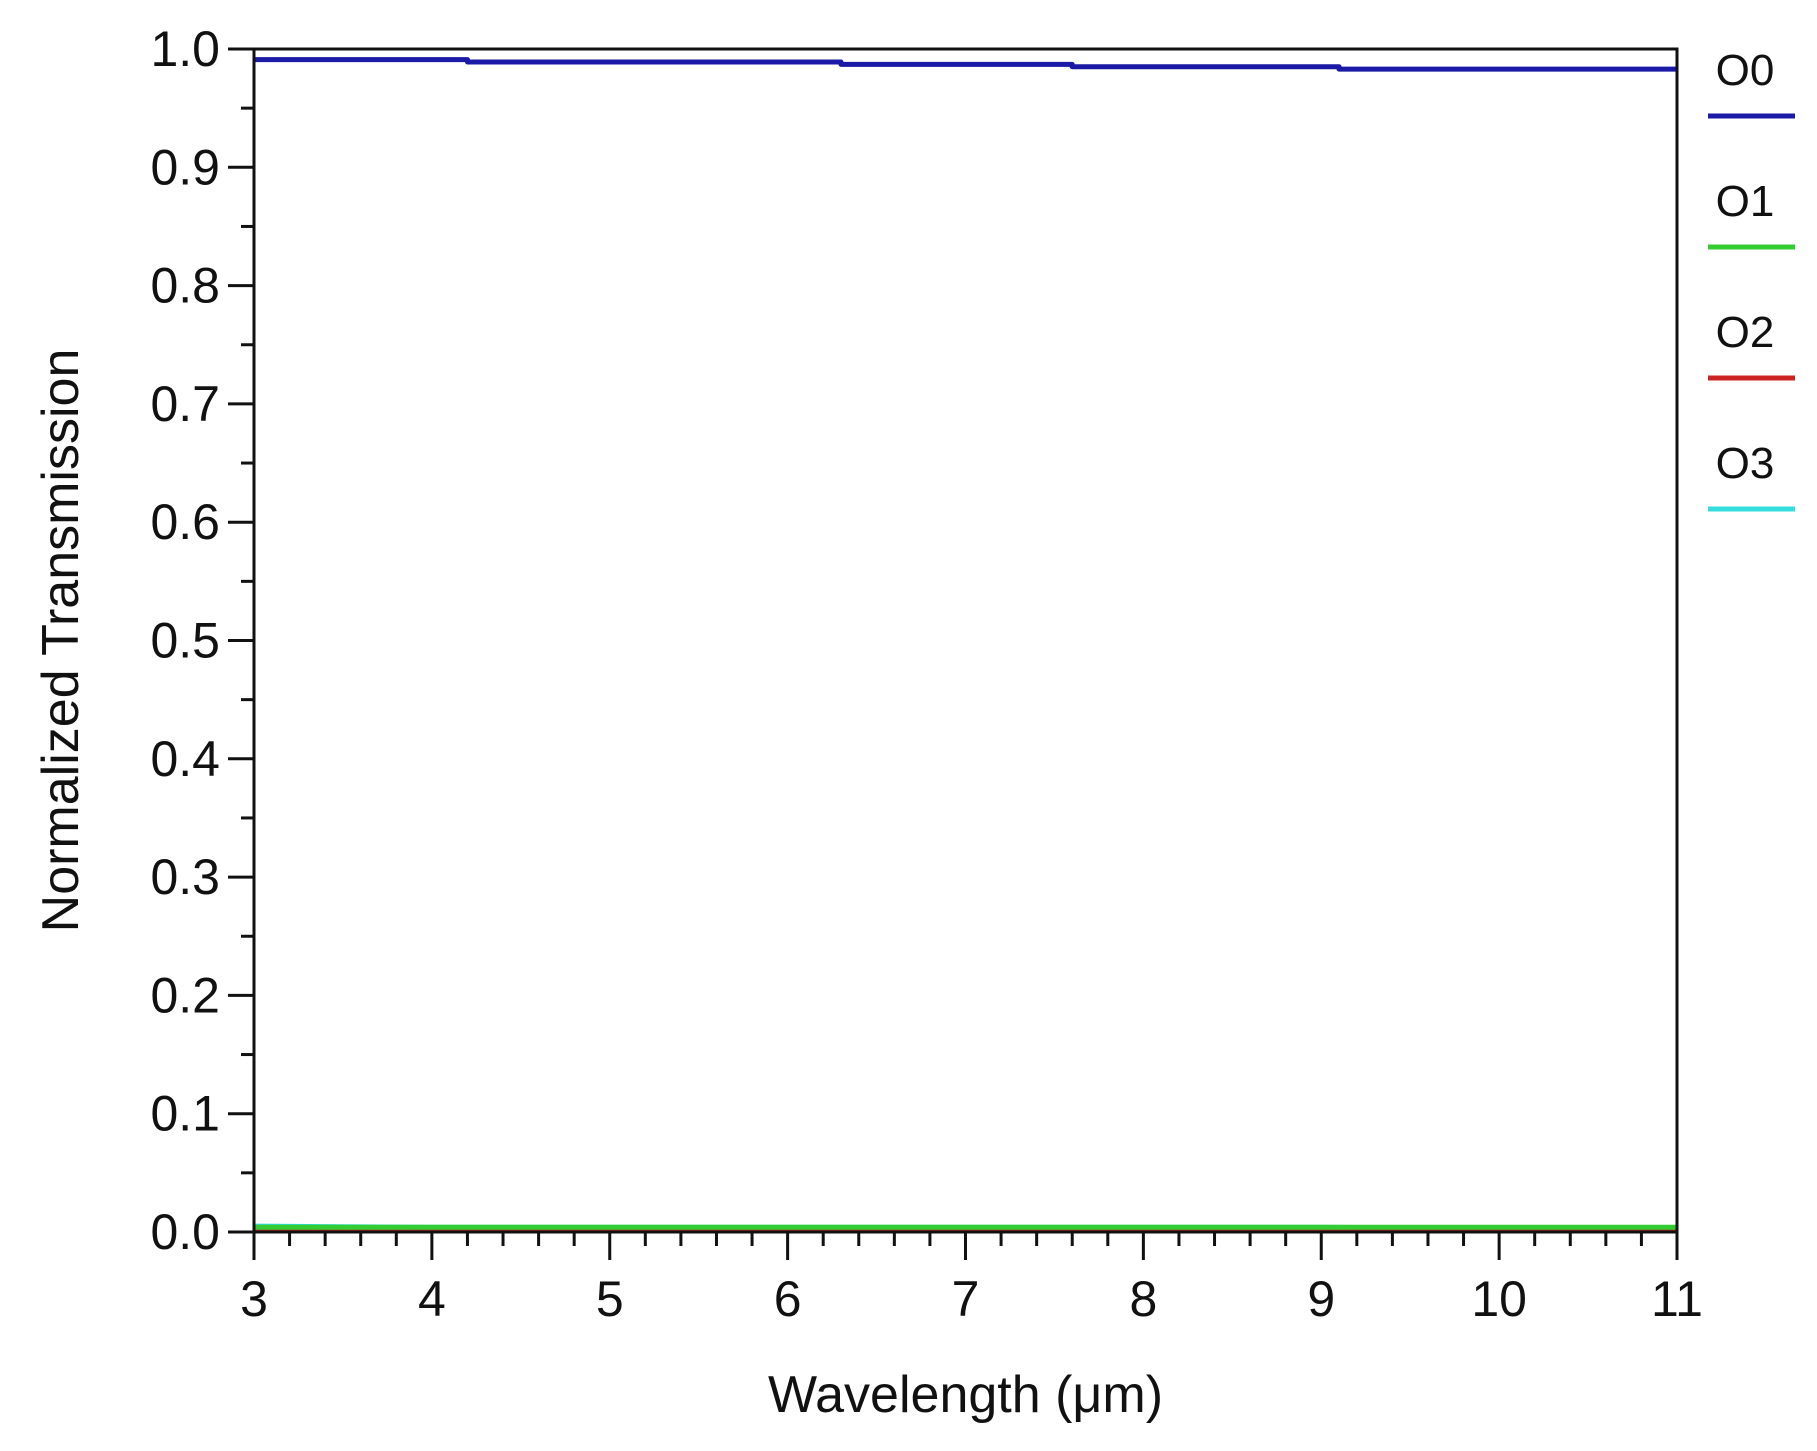  Describe the element at coordinates (185, 995) in the screenshot. I see `y-tick-label: 0.2` at that location.